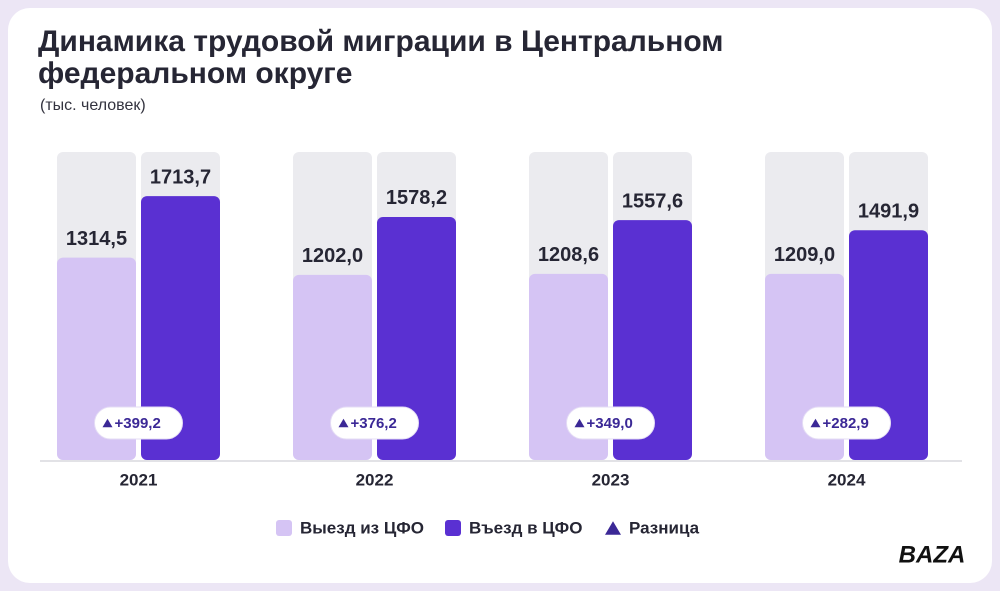  Describe the element at coordinates (525, 527) in the screenshot. I see `legend-label: Въезд в ЦФО` at that location.